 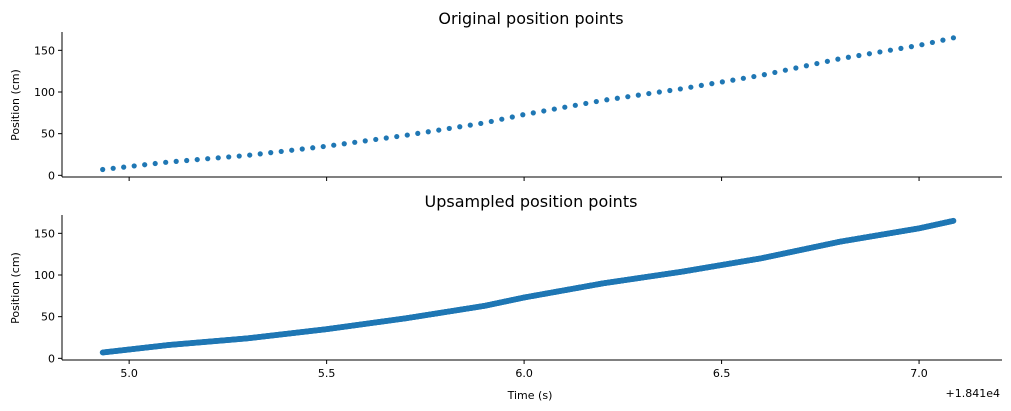 I want to click on y-tick-label: 50, so click(x=48, y=134).